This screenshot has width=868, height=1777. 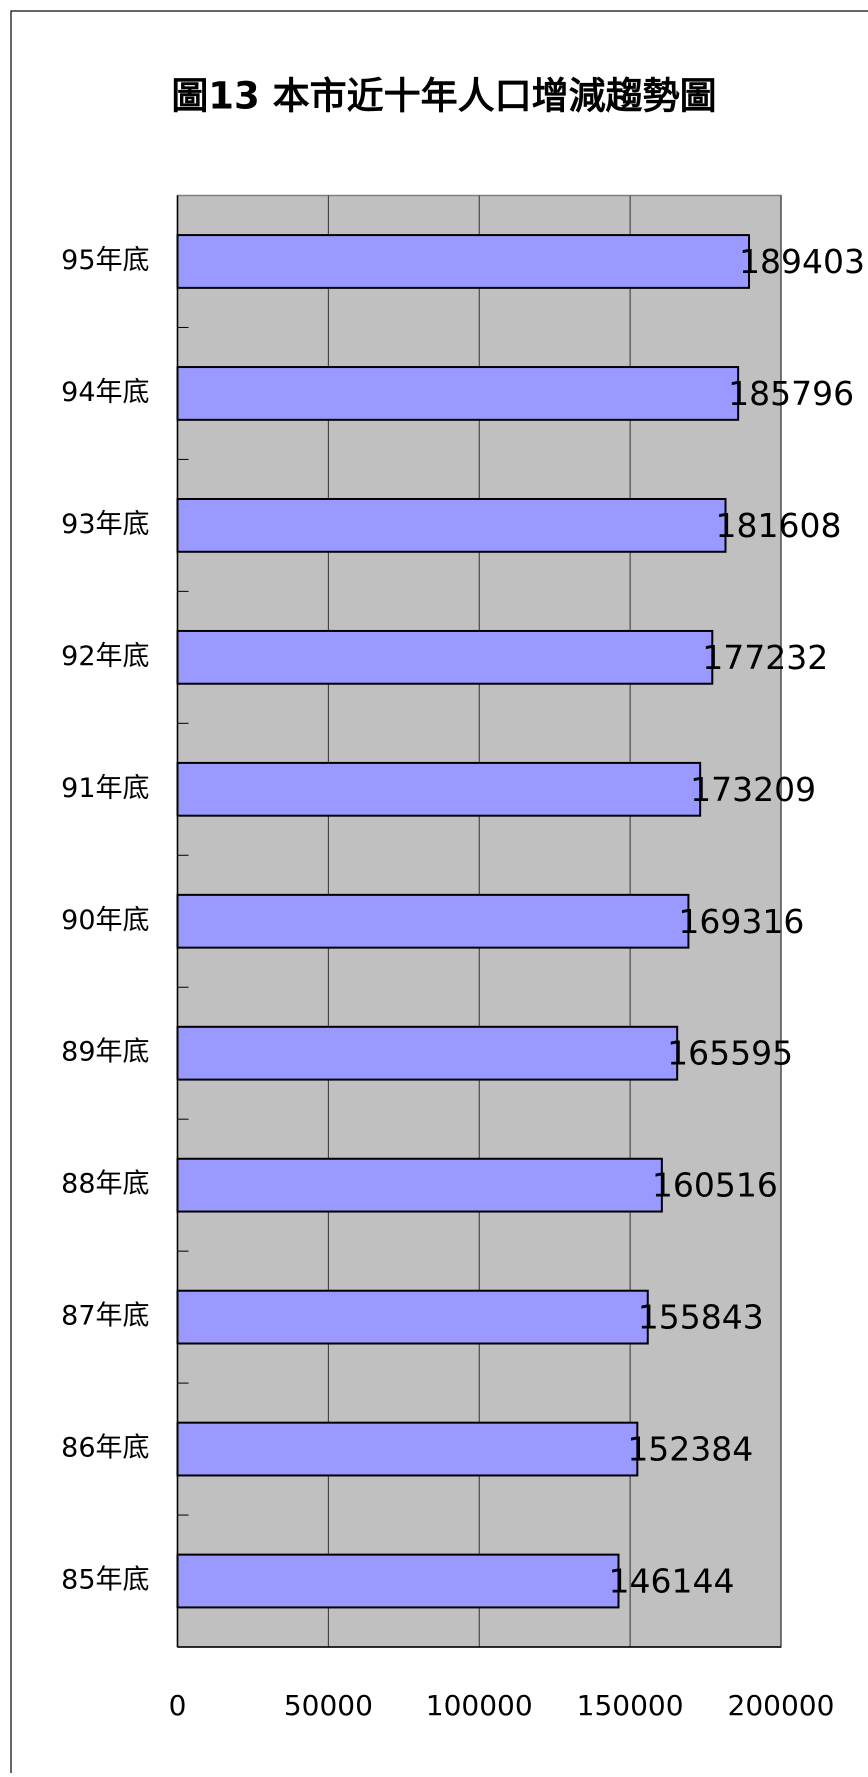 I want to click on x-tick-label: 150000, so click(x=630, y=1705).